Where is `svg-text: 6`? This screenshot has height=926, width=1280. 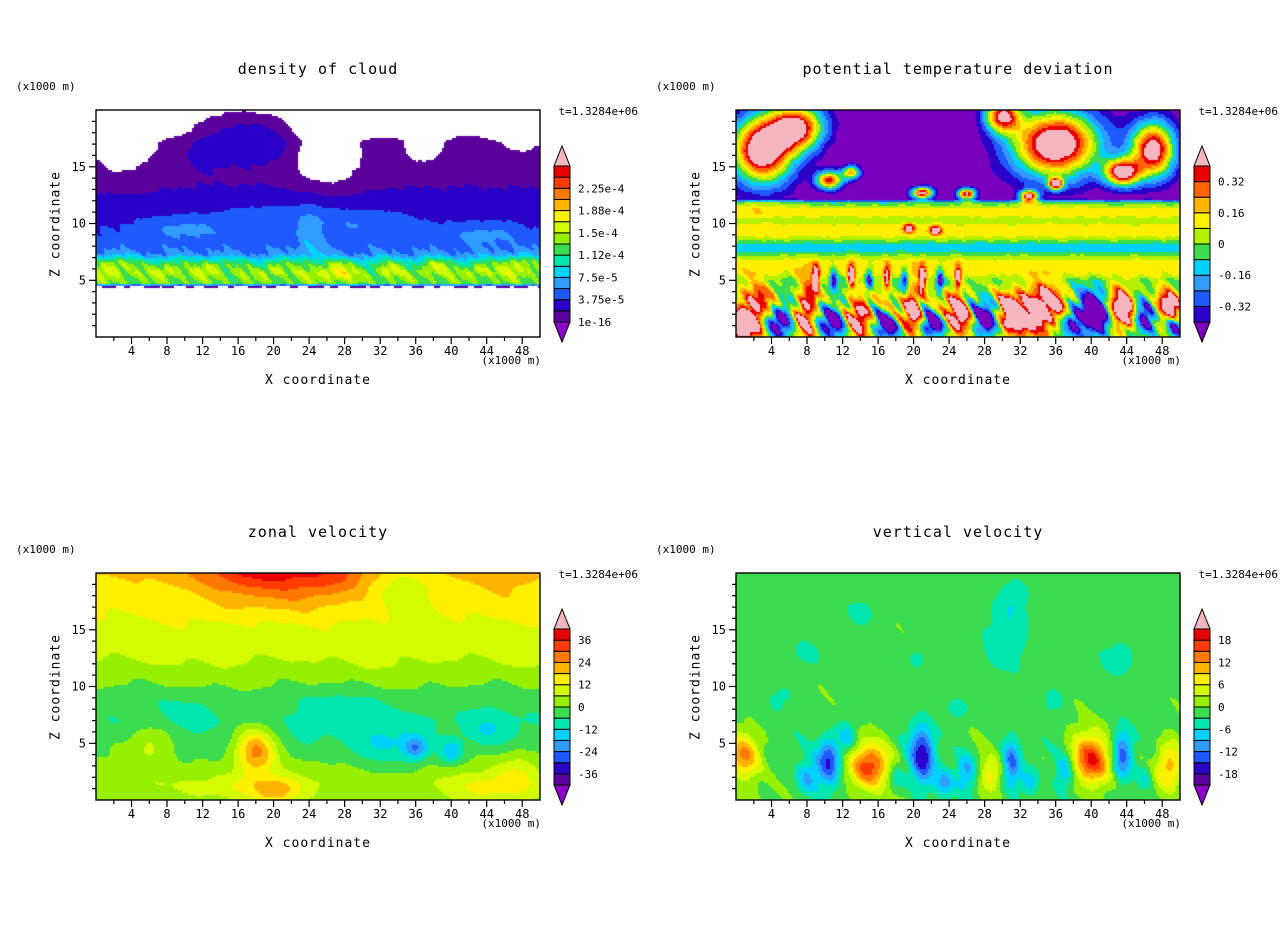 svg-text: 6 is located at coordinates (1221, 685).